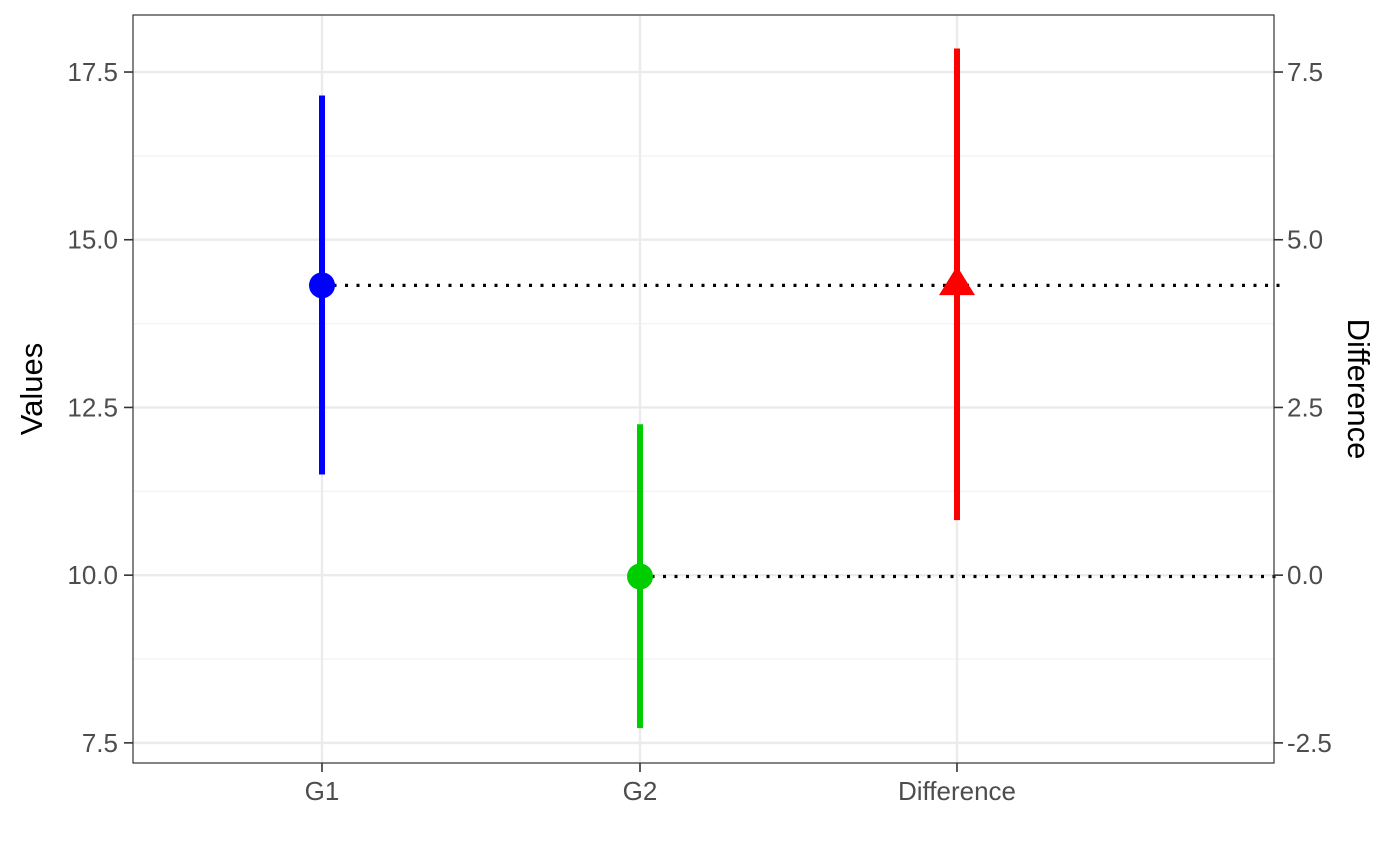 The height and width of the screenshot is (866, 1400). Describe the element at coordinates (640, 791) in the screenshot. I see `x-tick-label: G2` at that location.